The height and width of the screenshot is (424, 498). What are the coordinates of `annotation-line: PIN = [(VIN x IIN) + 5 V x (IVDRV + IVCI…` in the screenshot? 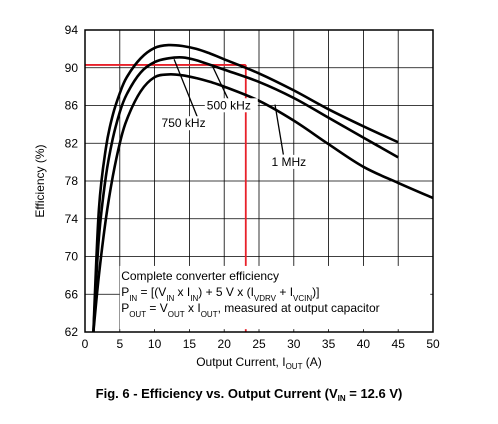 It's located at (220, 294).